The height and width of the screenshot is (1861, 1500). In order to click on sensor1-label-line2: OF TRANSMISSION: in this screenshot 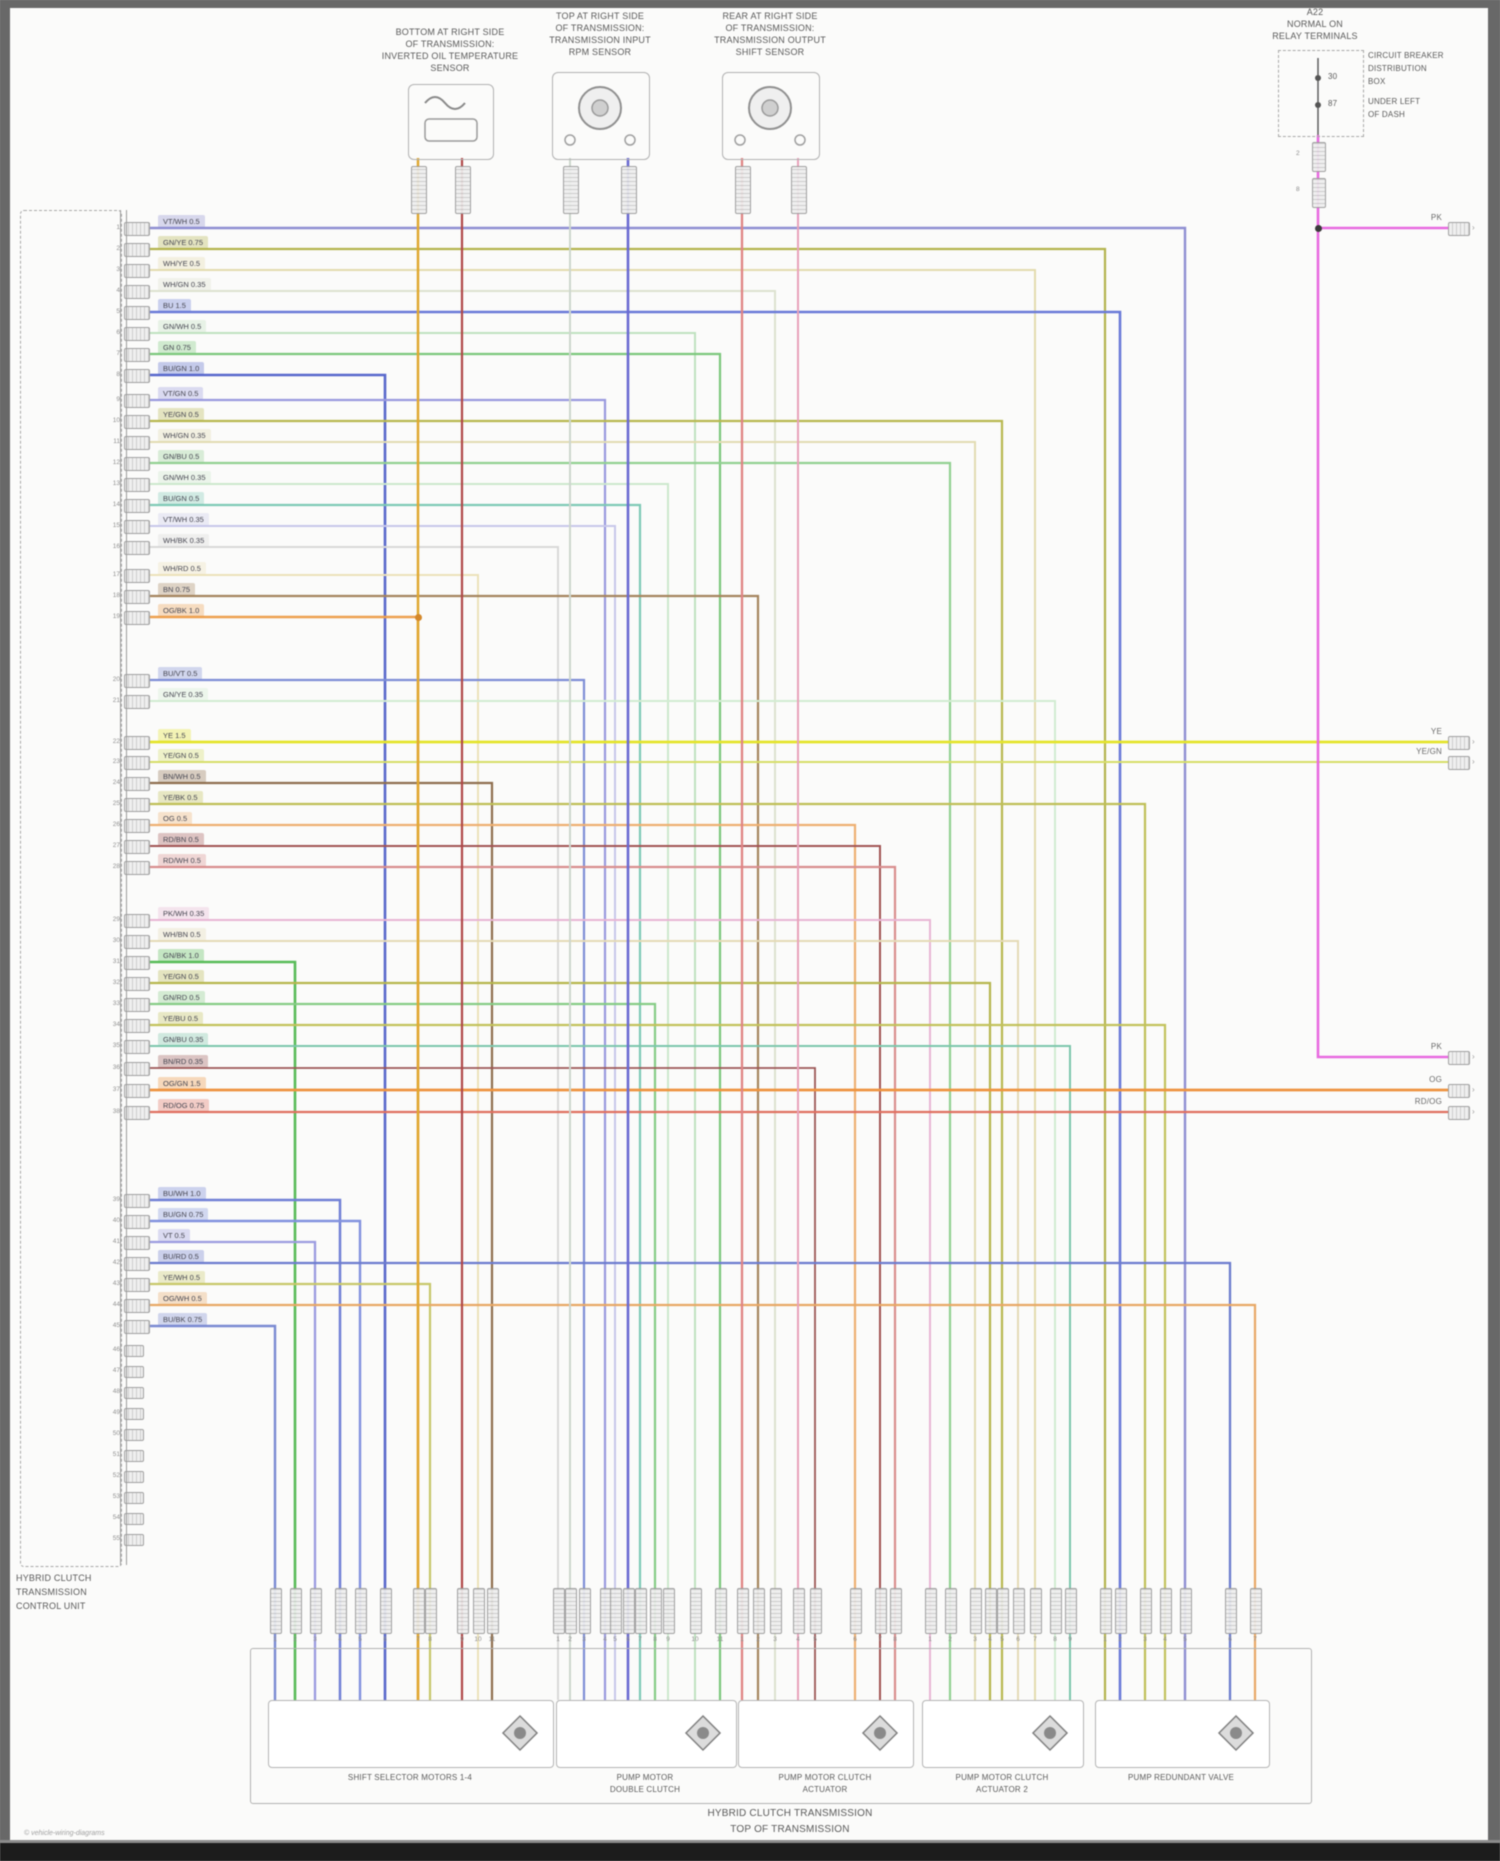, I will do `click(450, 44)`.